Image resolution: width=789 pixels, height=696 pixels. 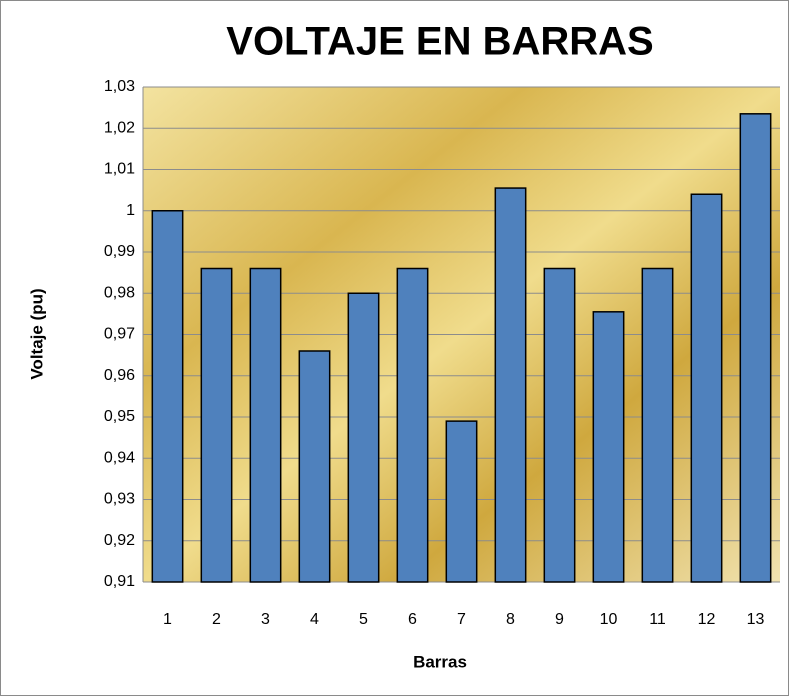 What do you see at coordinates (119, 334) in the screenshot?
I see `y-tick-label: 0,97` at bounding box center [119, 334].